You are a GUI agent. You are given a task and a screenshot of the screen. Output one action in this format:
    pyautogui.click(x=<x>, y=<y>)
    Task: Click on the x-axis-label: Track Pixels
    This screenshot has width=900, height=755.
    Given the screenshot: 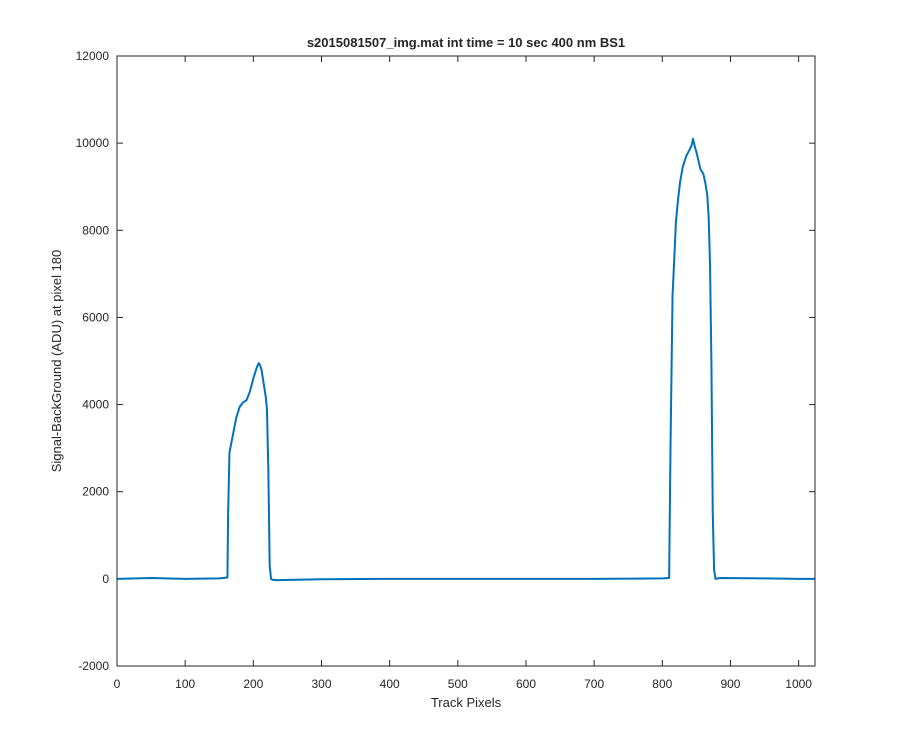 What is the action you would take?
    pyautogui.click(x=466, y=702)
    